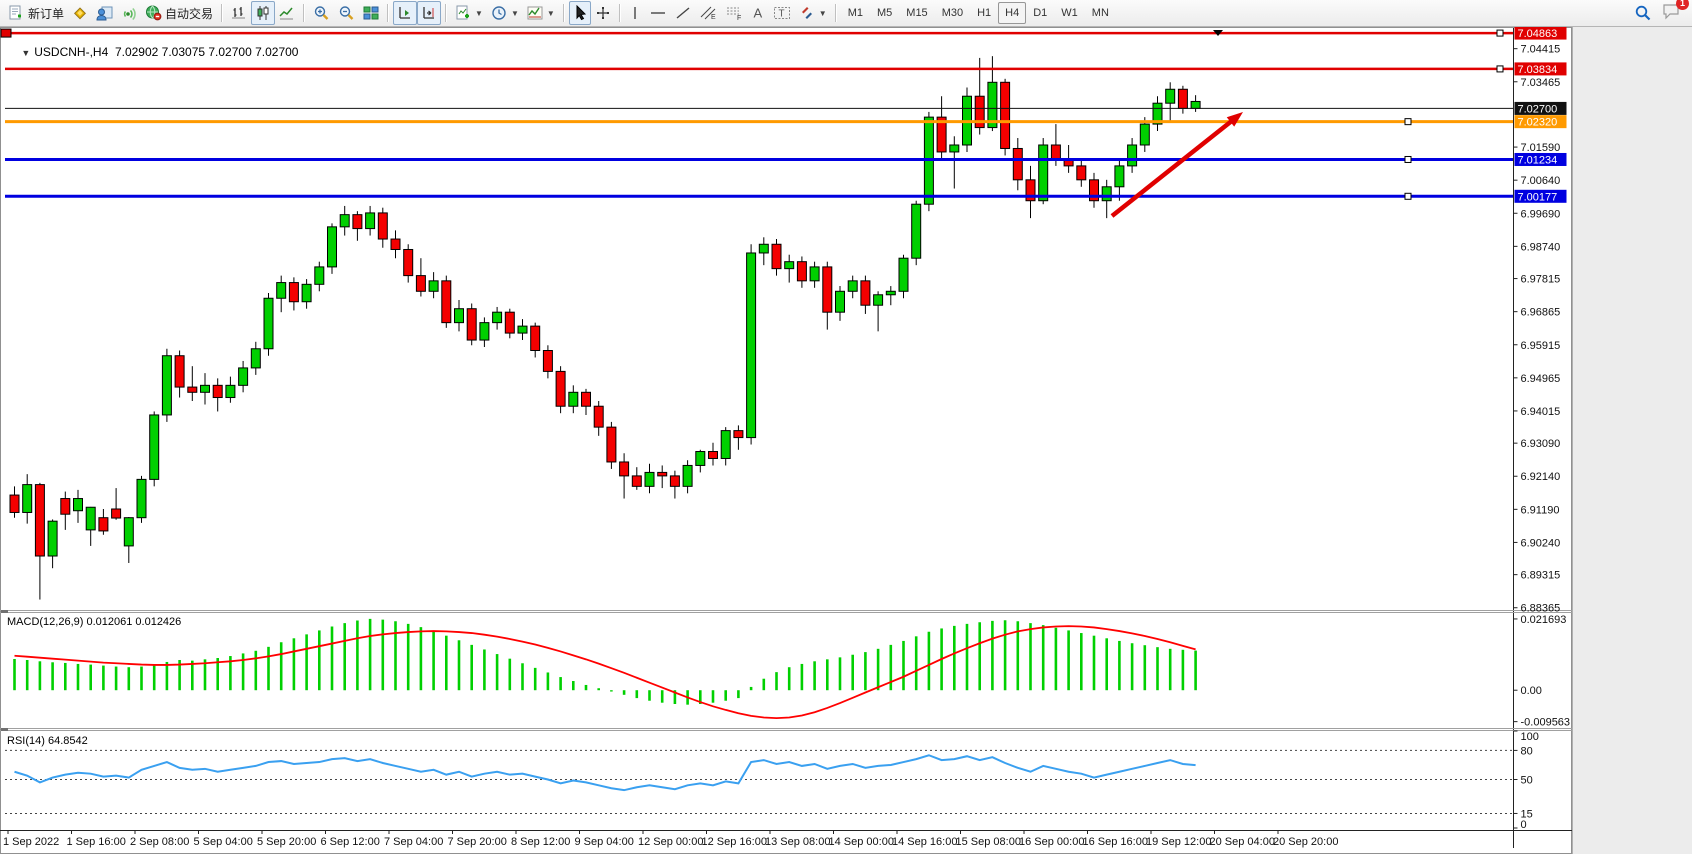 The image size is (1692, 854). What do you see at coordinates (1541, 214) in the screenshot?
I see `price-tick-label: 6.99690` at bounding box center [1541, 214].